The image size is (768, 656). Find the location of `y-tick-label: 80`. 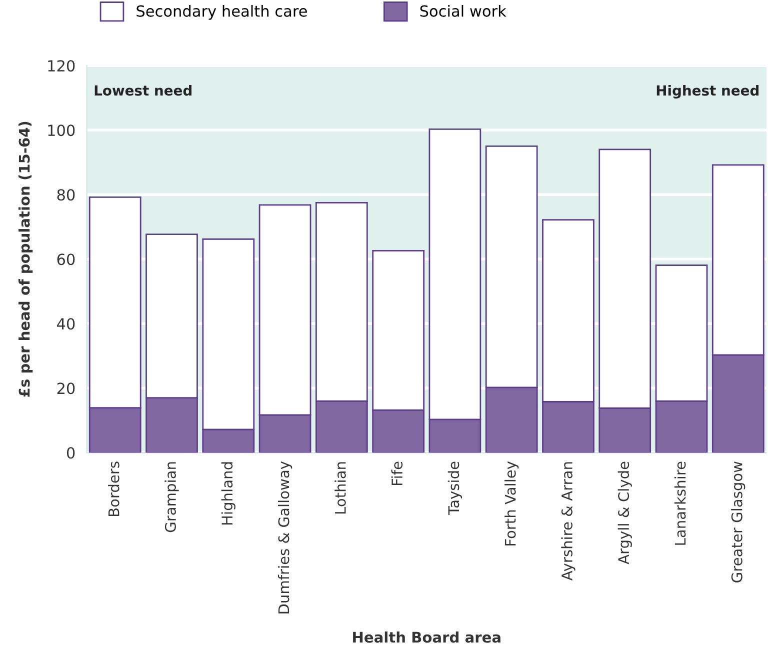

y-tick-label: 80 is located at coordinates (66, 195).